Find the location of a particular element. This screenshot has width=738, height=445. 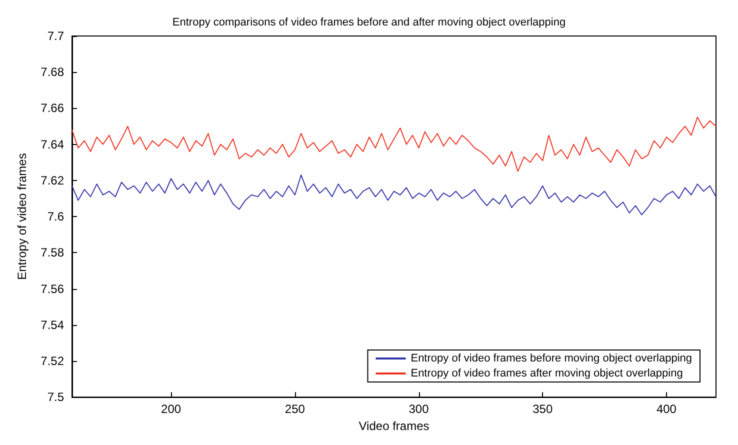

x-tick-label: 350 is located at coordinates (542, 409).